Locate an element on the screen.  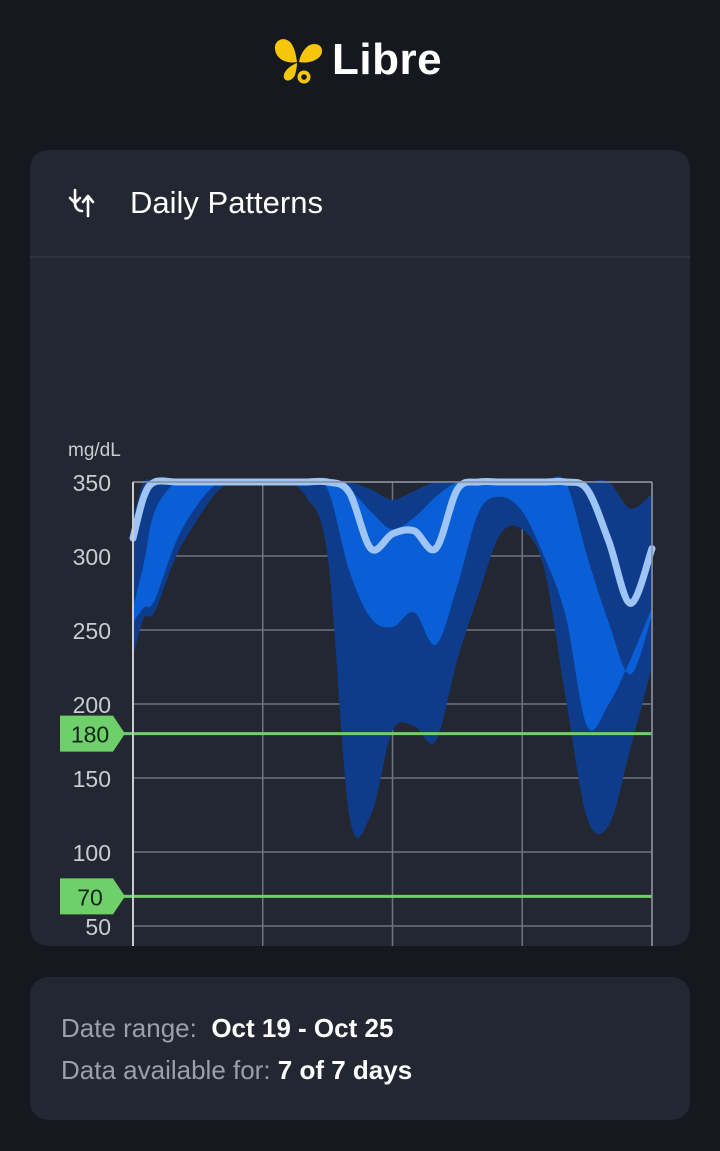
butterfly-icon is located at coordinates (298, 61).